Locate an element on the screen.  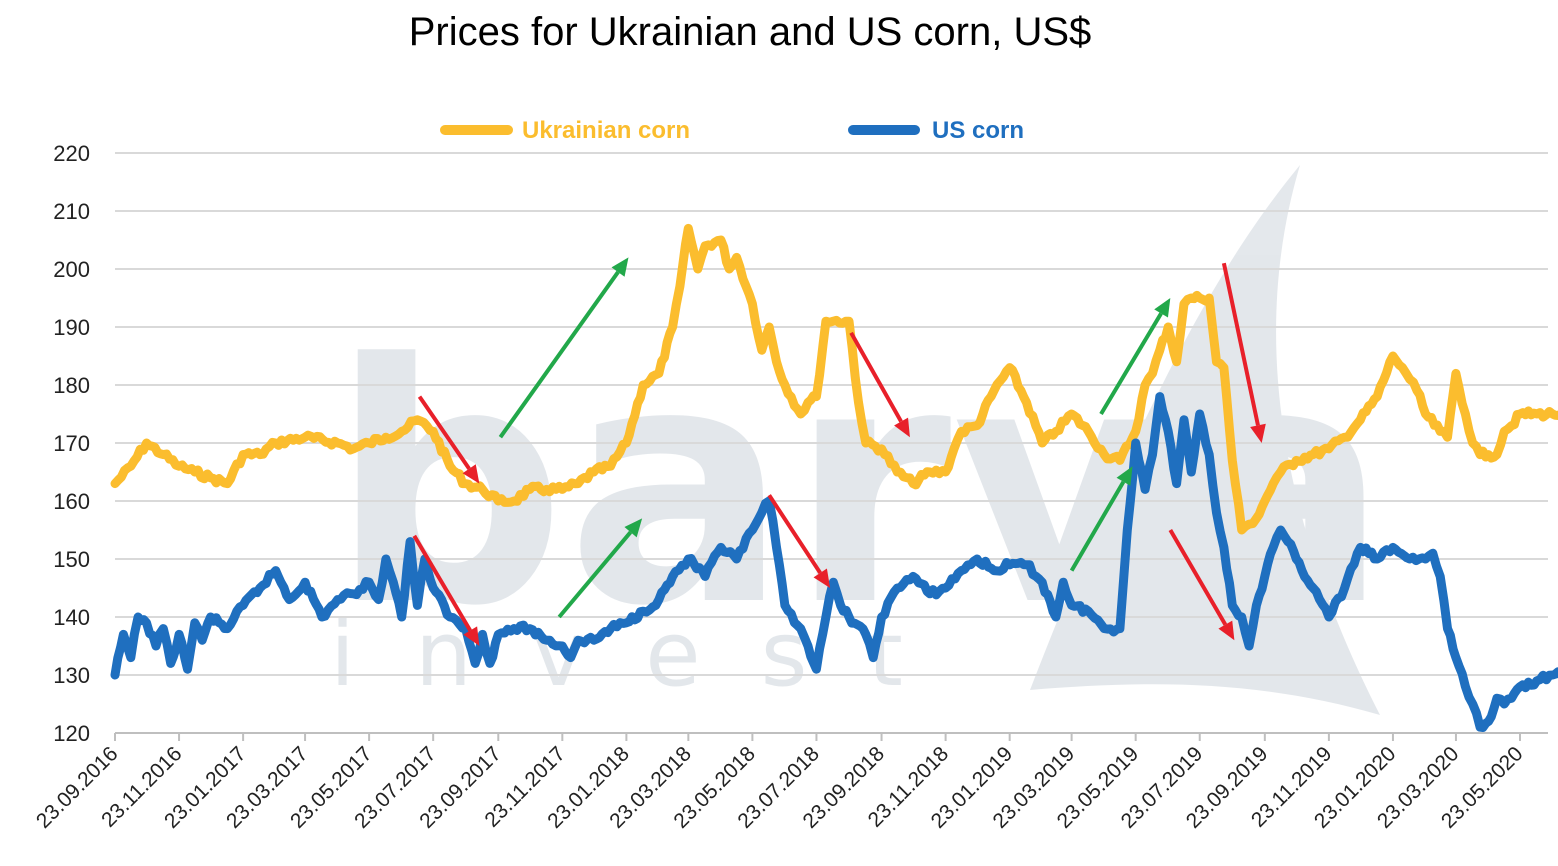
y-tick-label: 190 is located at coordinates (71, 327).